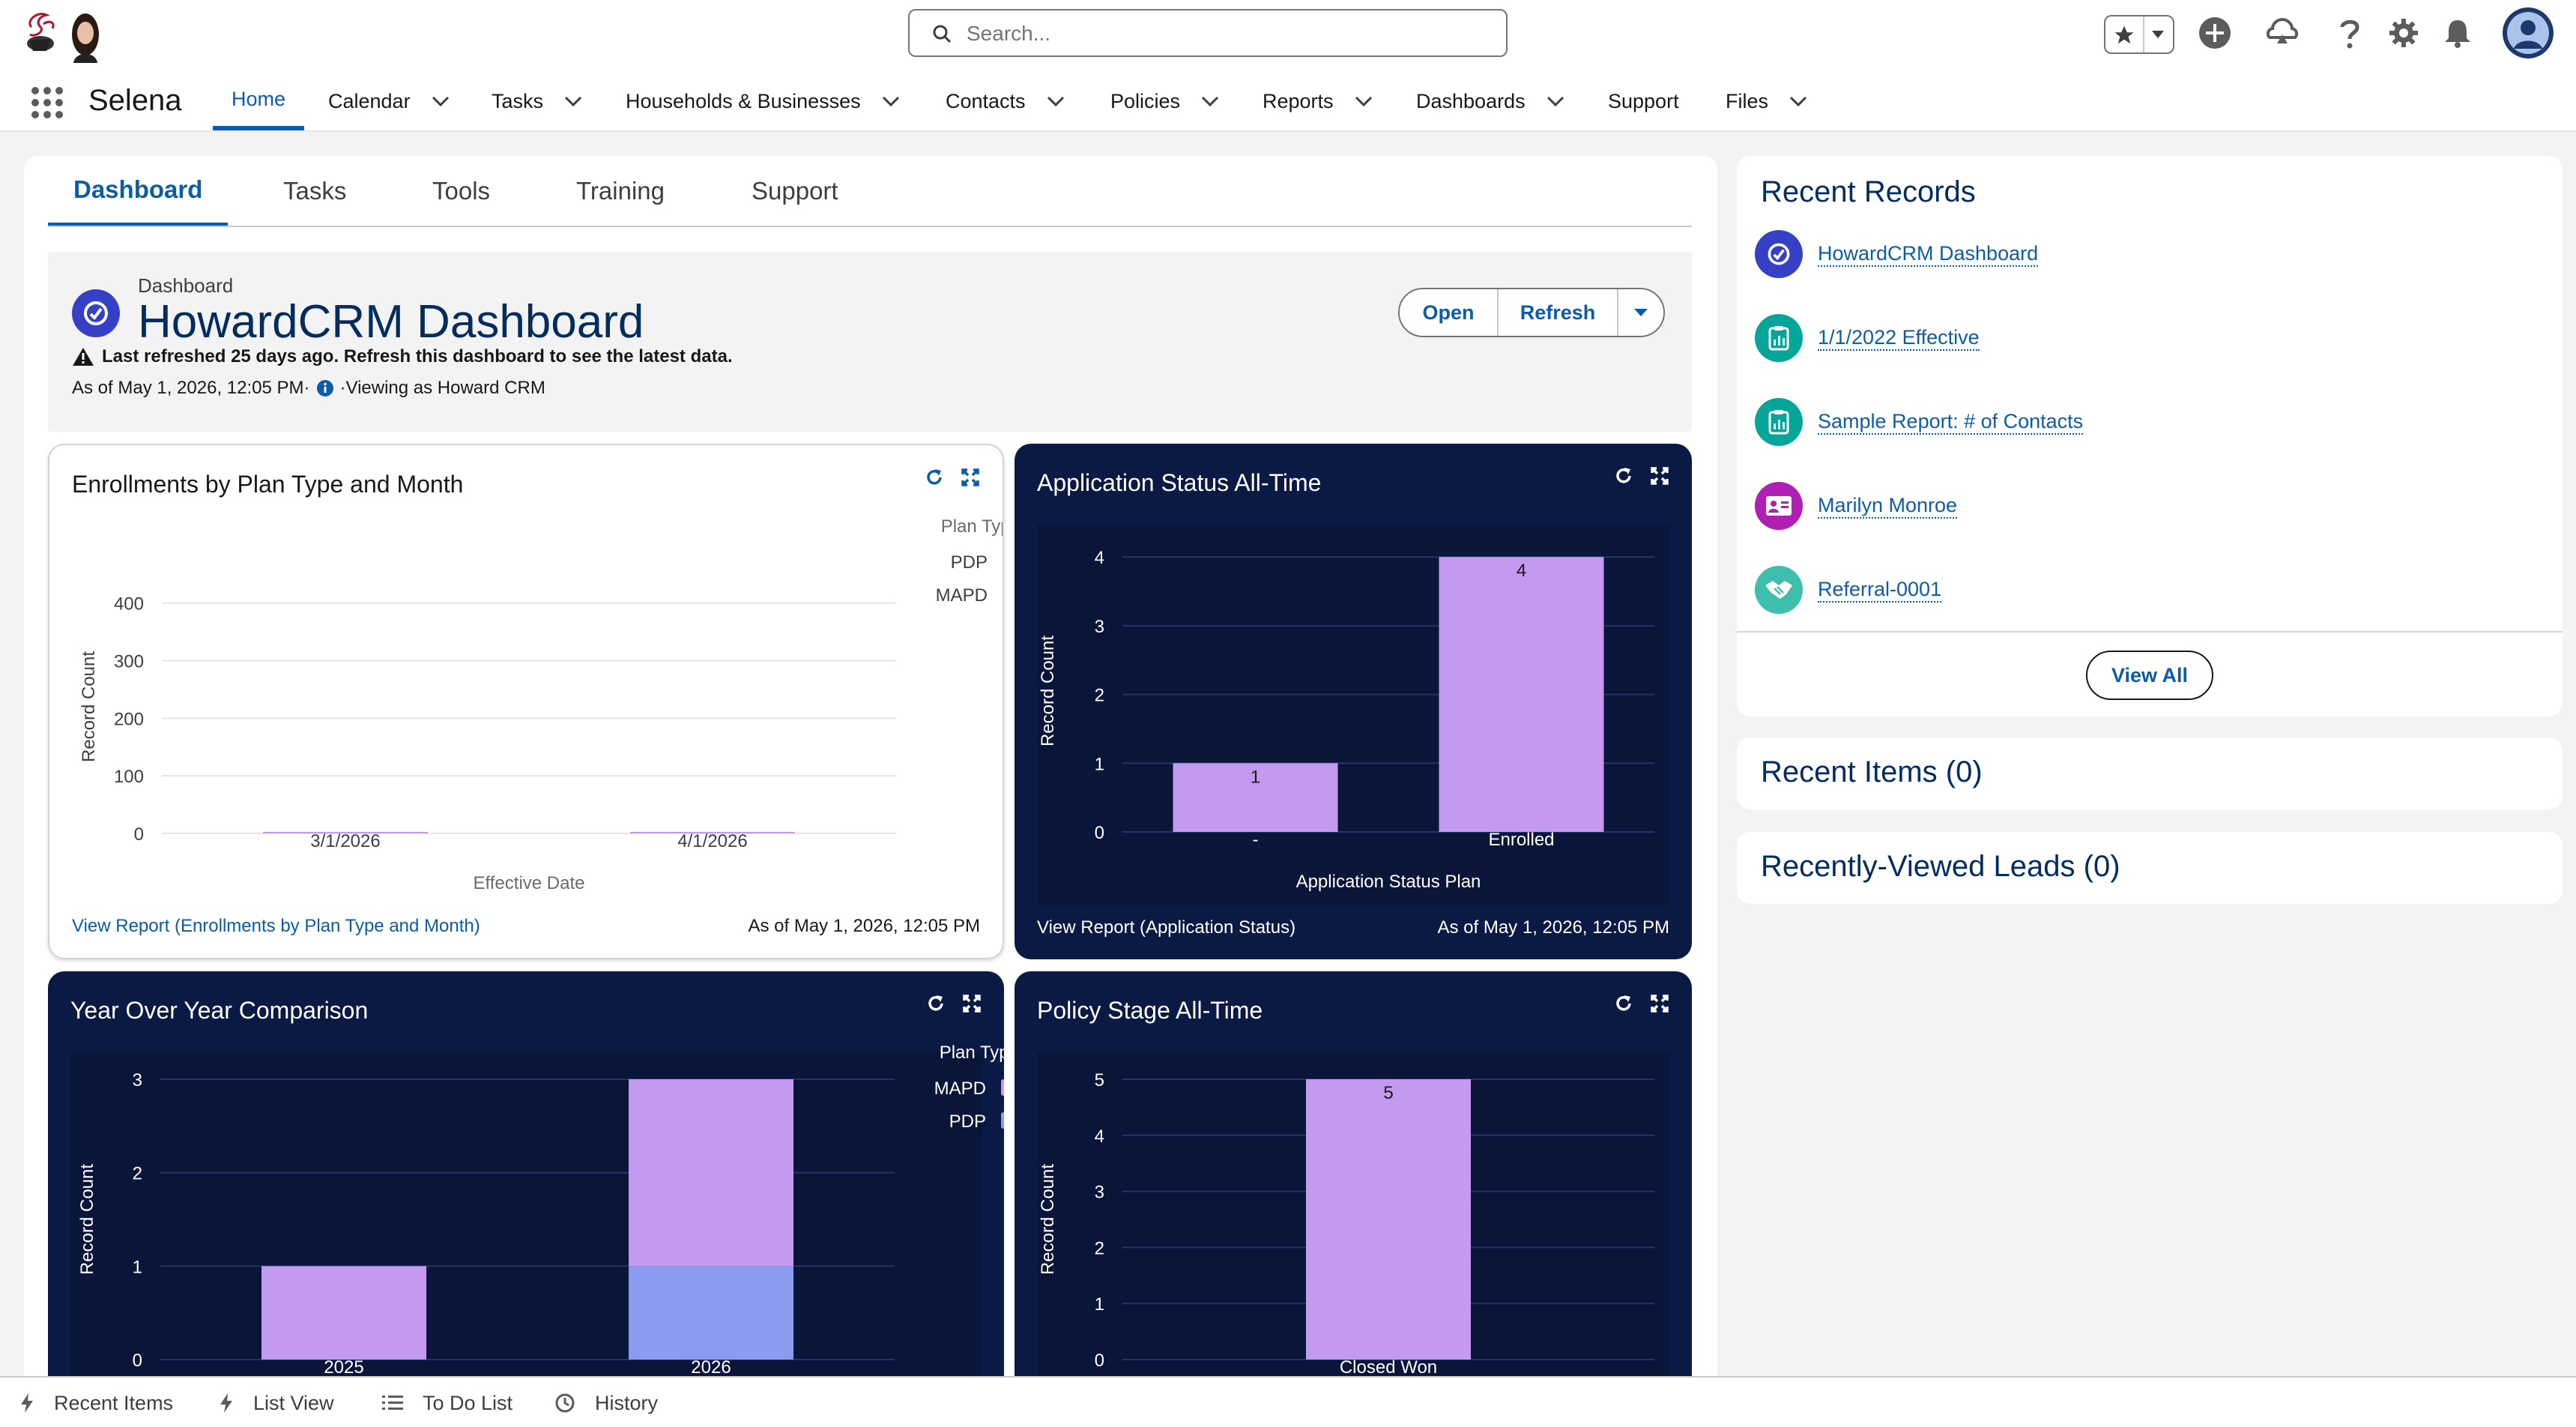 This screenshot has width=2576, height=1427. Describe the element at coordinates (2403, 32) in the screenshot. I see `setup-gear-icon` at that location.